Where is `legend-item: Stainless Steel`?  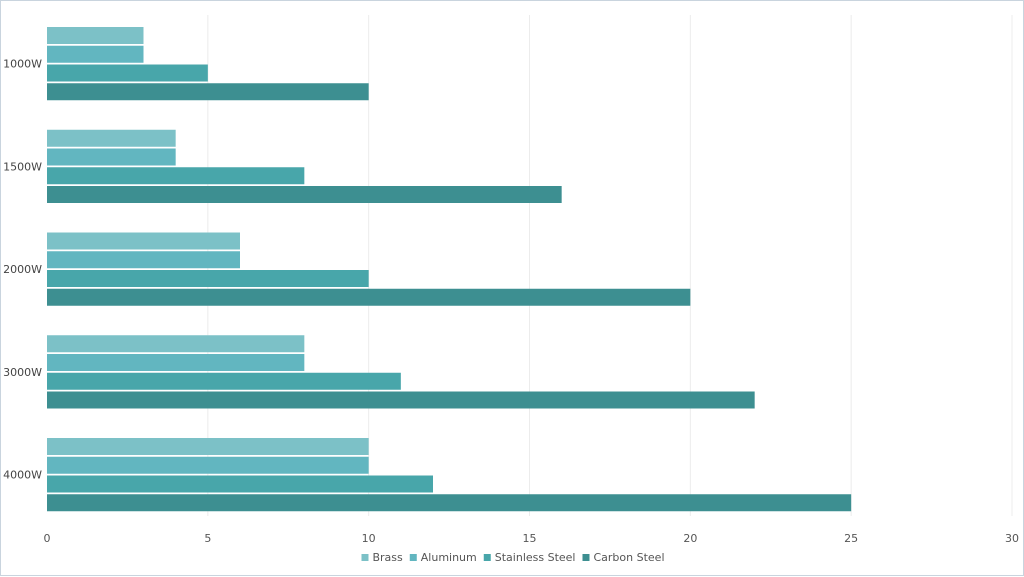
legend-item: Stainless Steel is located at coordinates (529, 557).